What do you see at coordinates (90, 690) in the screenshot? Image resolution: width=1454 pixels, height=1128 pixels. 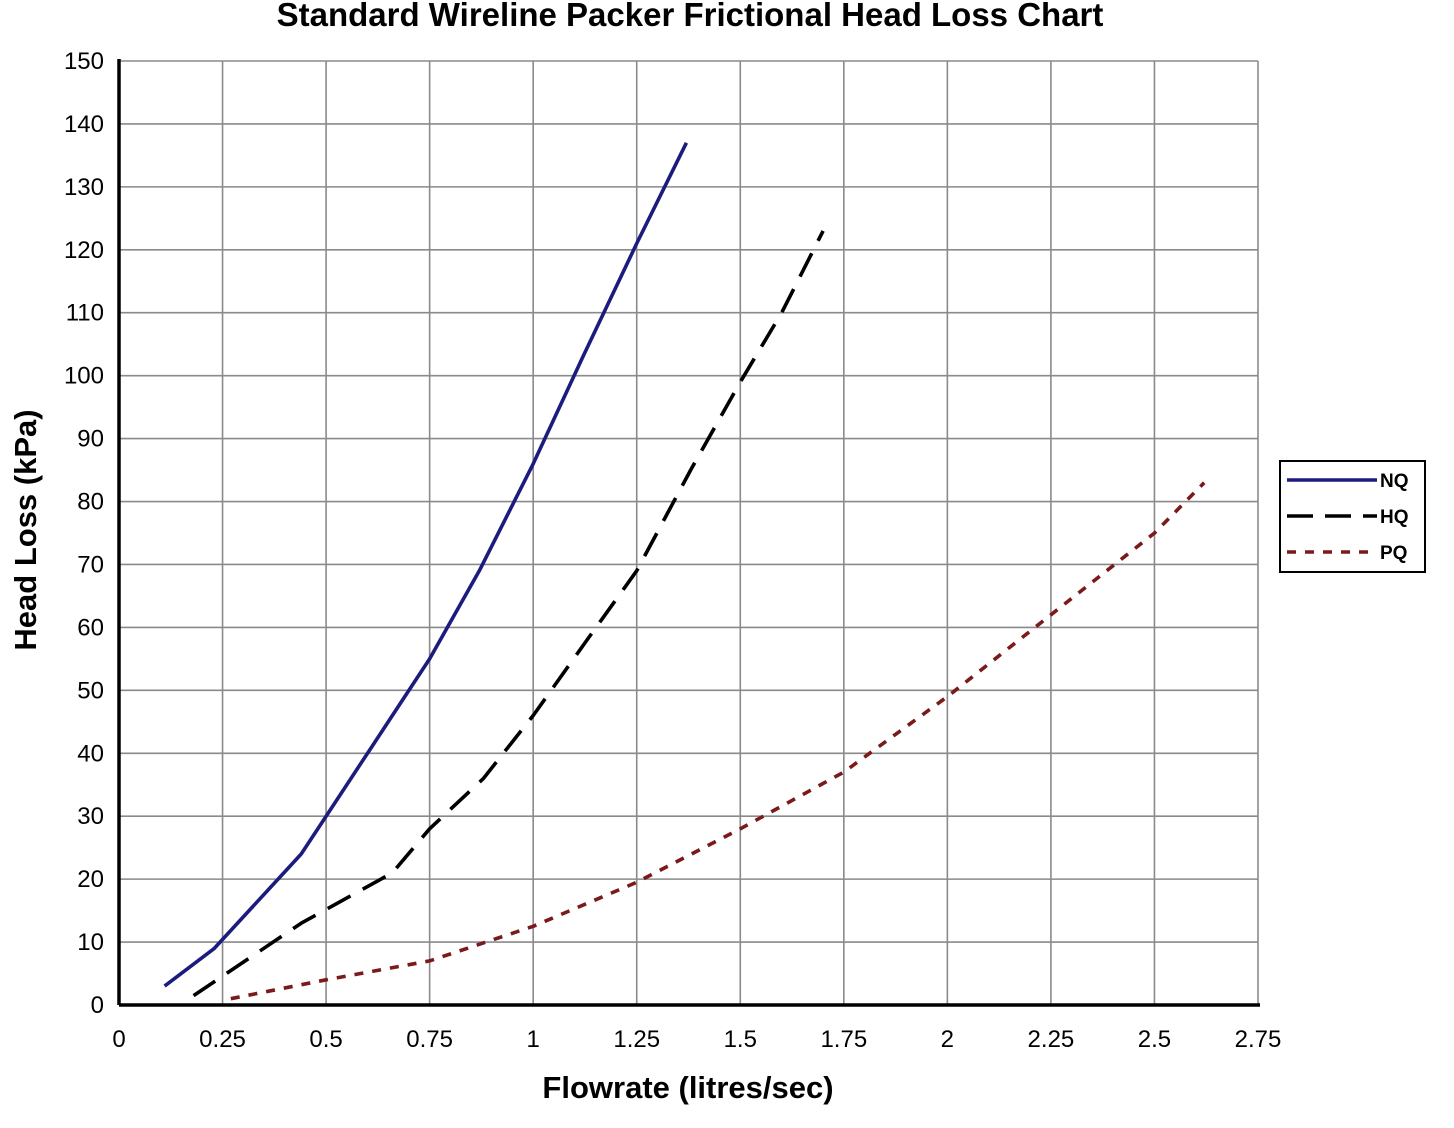 I see `y-tick-label: 50` at bounding box center [90, 690].